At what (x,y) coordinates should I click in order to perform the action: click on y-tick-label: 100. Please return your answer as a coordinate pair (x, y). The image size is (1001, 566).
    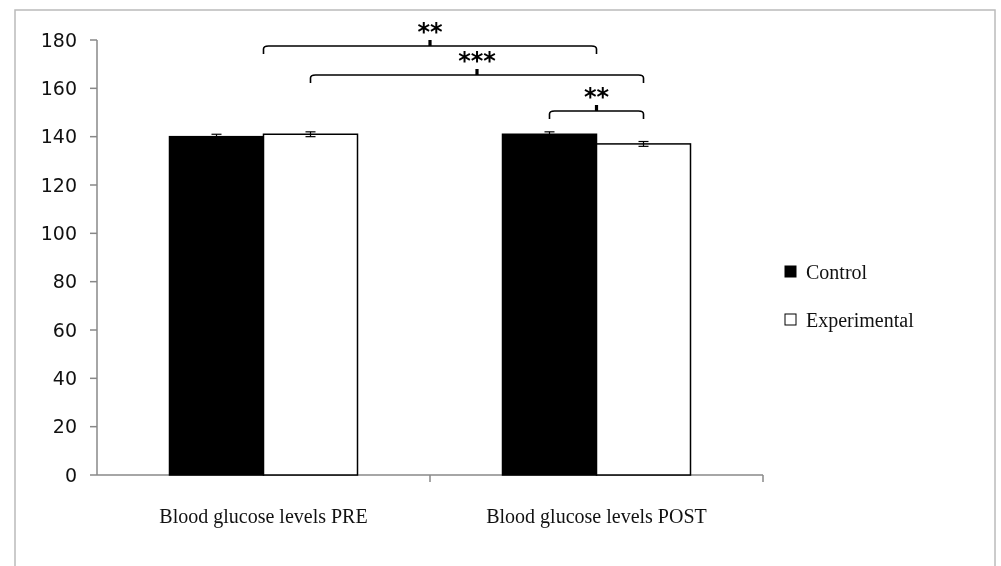
    Looking at the image, I should click on (58, 232).